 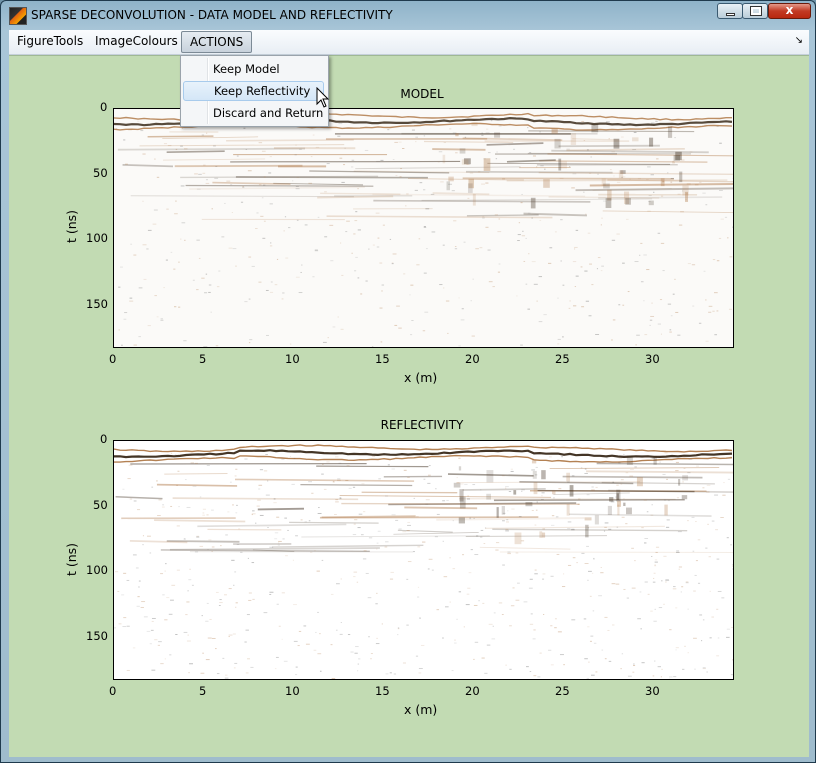 What do you see at coordinates (136, 41) in the screenshot?
I see `menu-imagecolours: ImageColours` at bounding box center [136, 41].